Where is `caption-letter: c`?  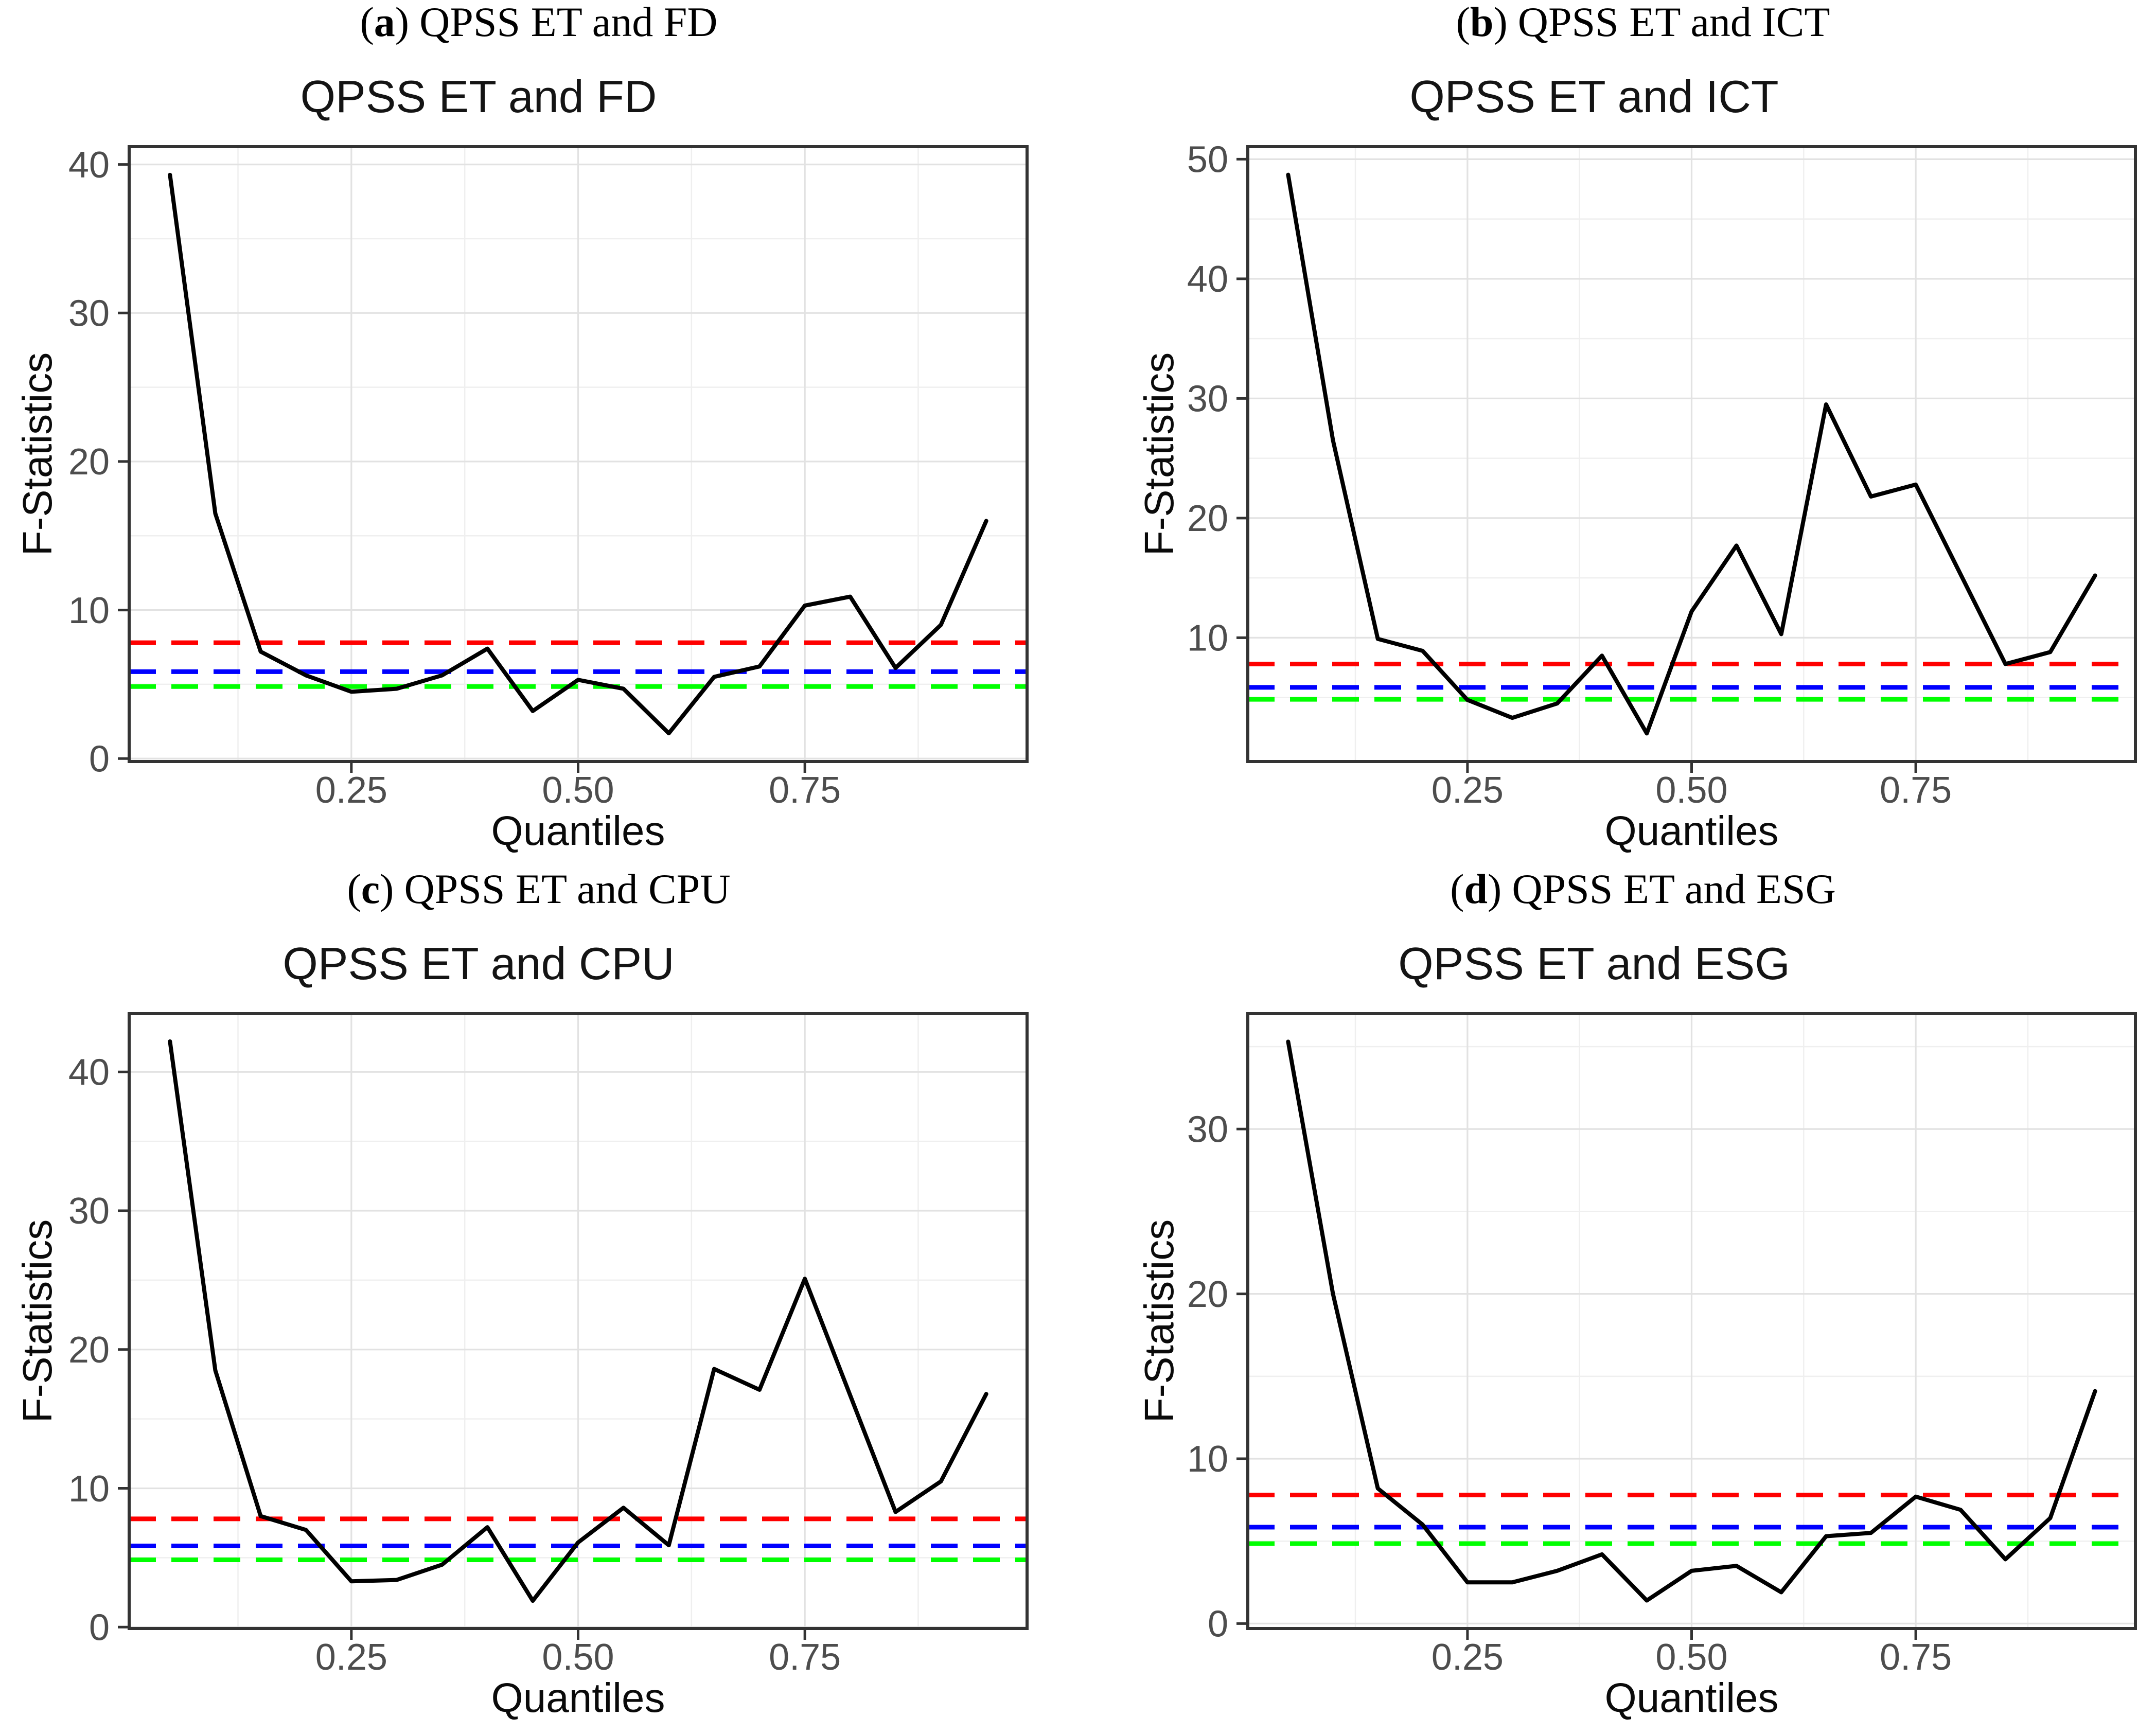 caption-letter: c is located at coordinates (370, 890).